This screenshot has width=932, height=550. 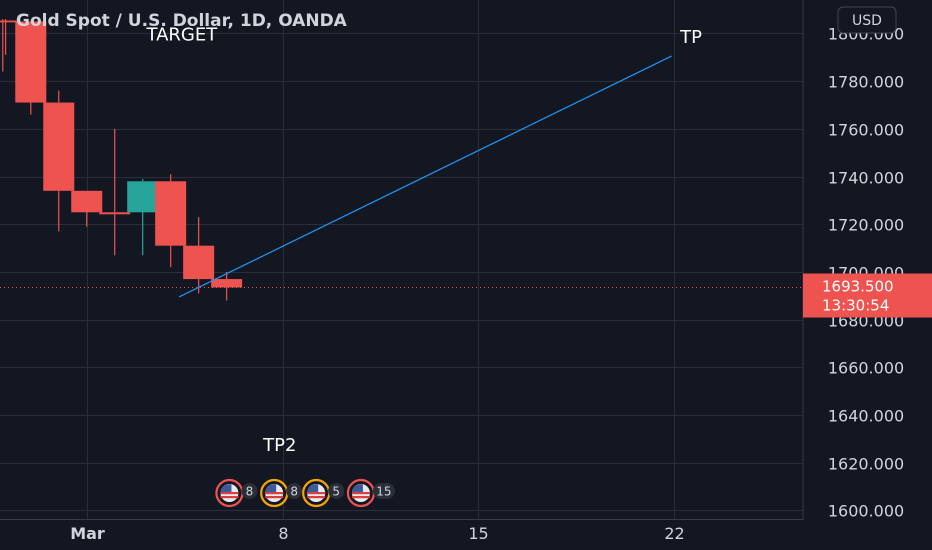 What do you see at coordinates (866, 130) in the screenshot?
I see `price-tick-label: 1760.000` at bounding box center [866, 130].